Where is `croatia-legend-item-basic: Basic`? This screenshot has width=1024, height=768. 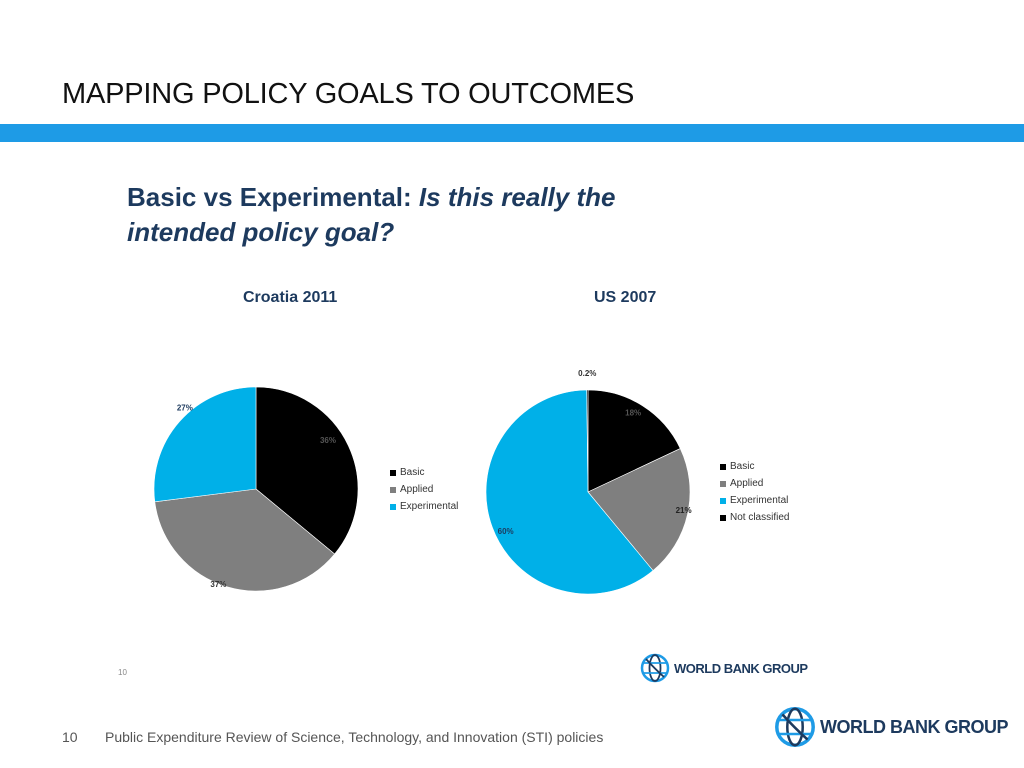 croatia-legend-item-basic: Basic is located at coordinates (424, 472).